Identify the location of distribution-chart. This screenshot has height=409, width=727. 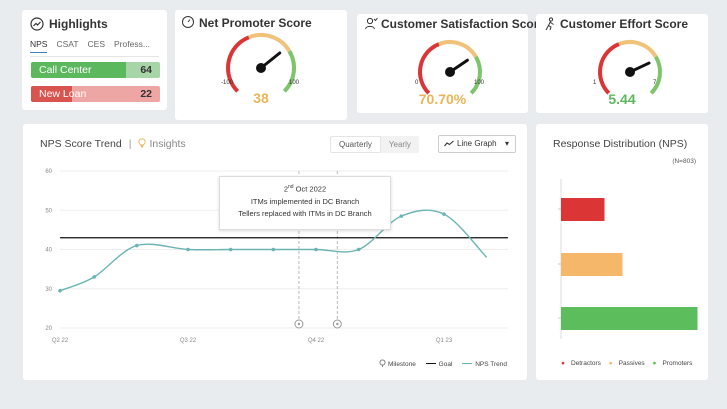
(628, 259).